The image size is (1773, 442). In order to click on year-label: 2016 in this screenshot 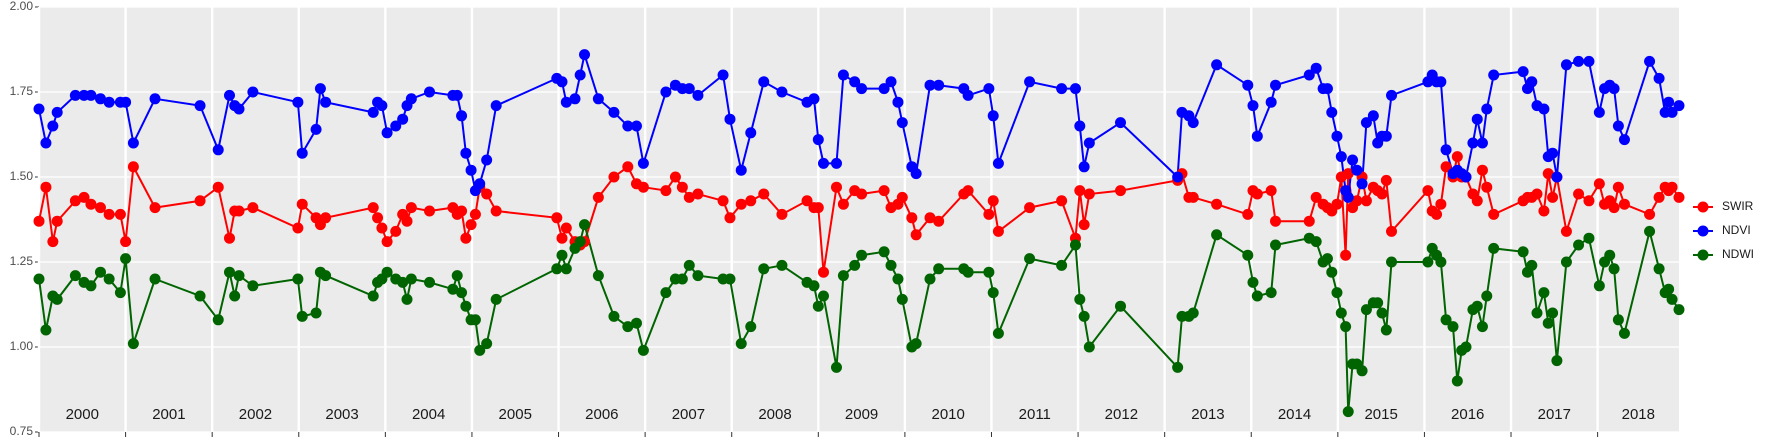, I will do `click(1467, 414)`.